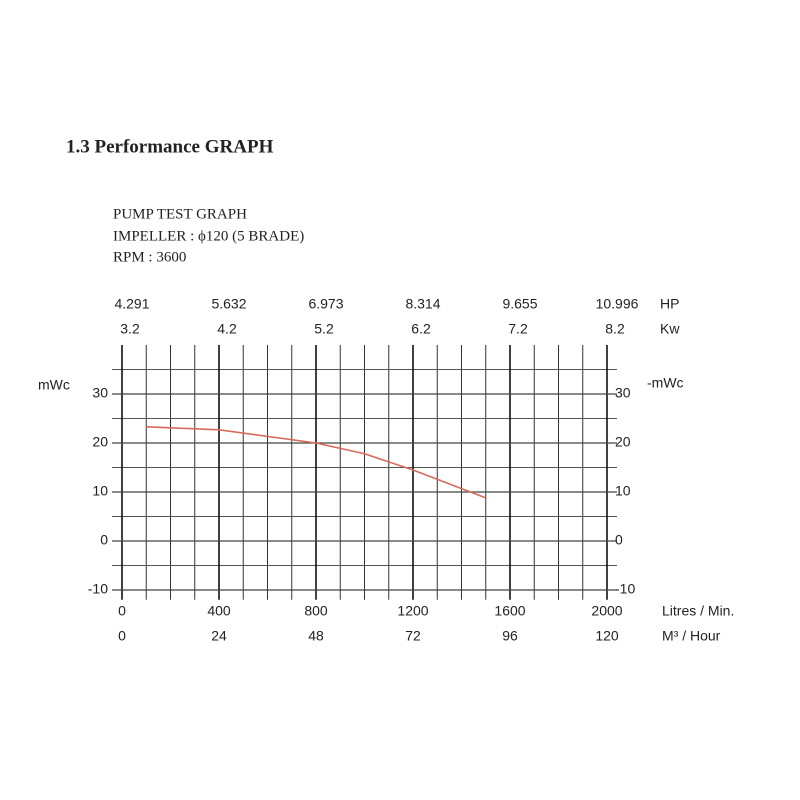 This screenshot has width=800, height=800. Describe the element at coordinates (228, 304) in the screenshot. I see `hp-tick-label: 5.632` at that location.